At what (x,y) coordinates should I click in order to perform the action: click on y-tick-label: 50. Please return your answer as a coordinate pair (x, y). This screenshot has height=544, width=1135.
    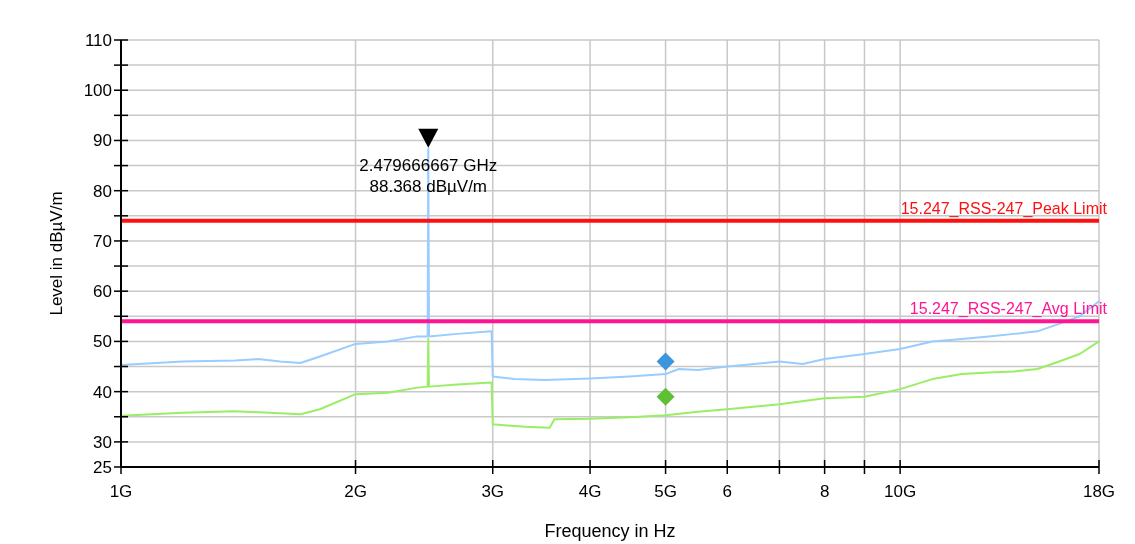
    Looking at the image, I should click on (102, 342).